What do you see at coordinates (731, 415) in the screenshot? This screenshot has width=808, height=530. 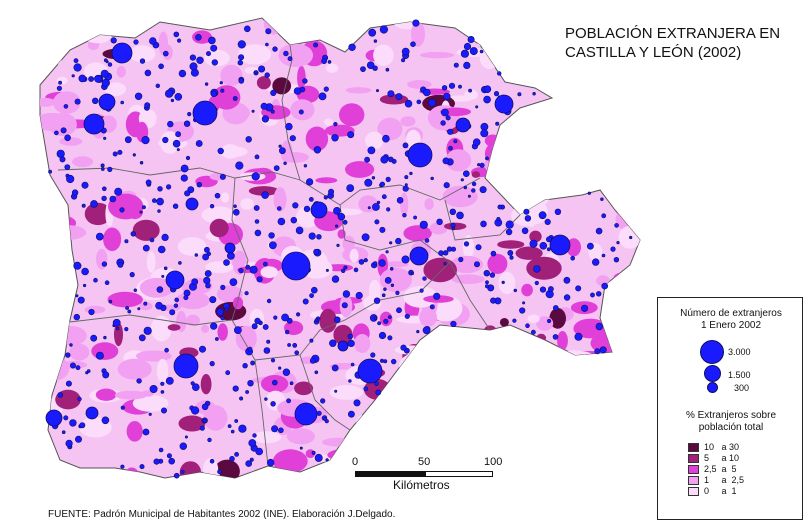 I see `legend-classes-title-line1: % Extranjeros sobre` at bounding box center [731, 415].